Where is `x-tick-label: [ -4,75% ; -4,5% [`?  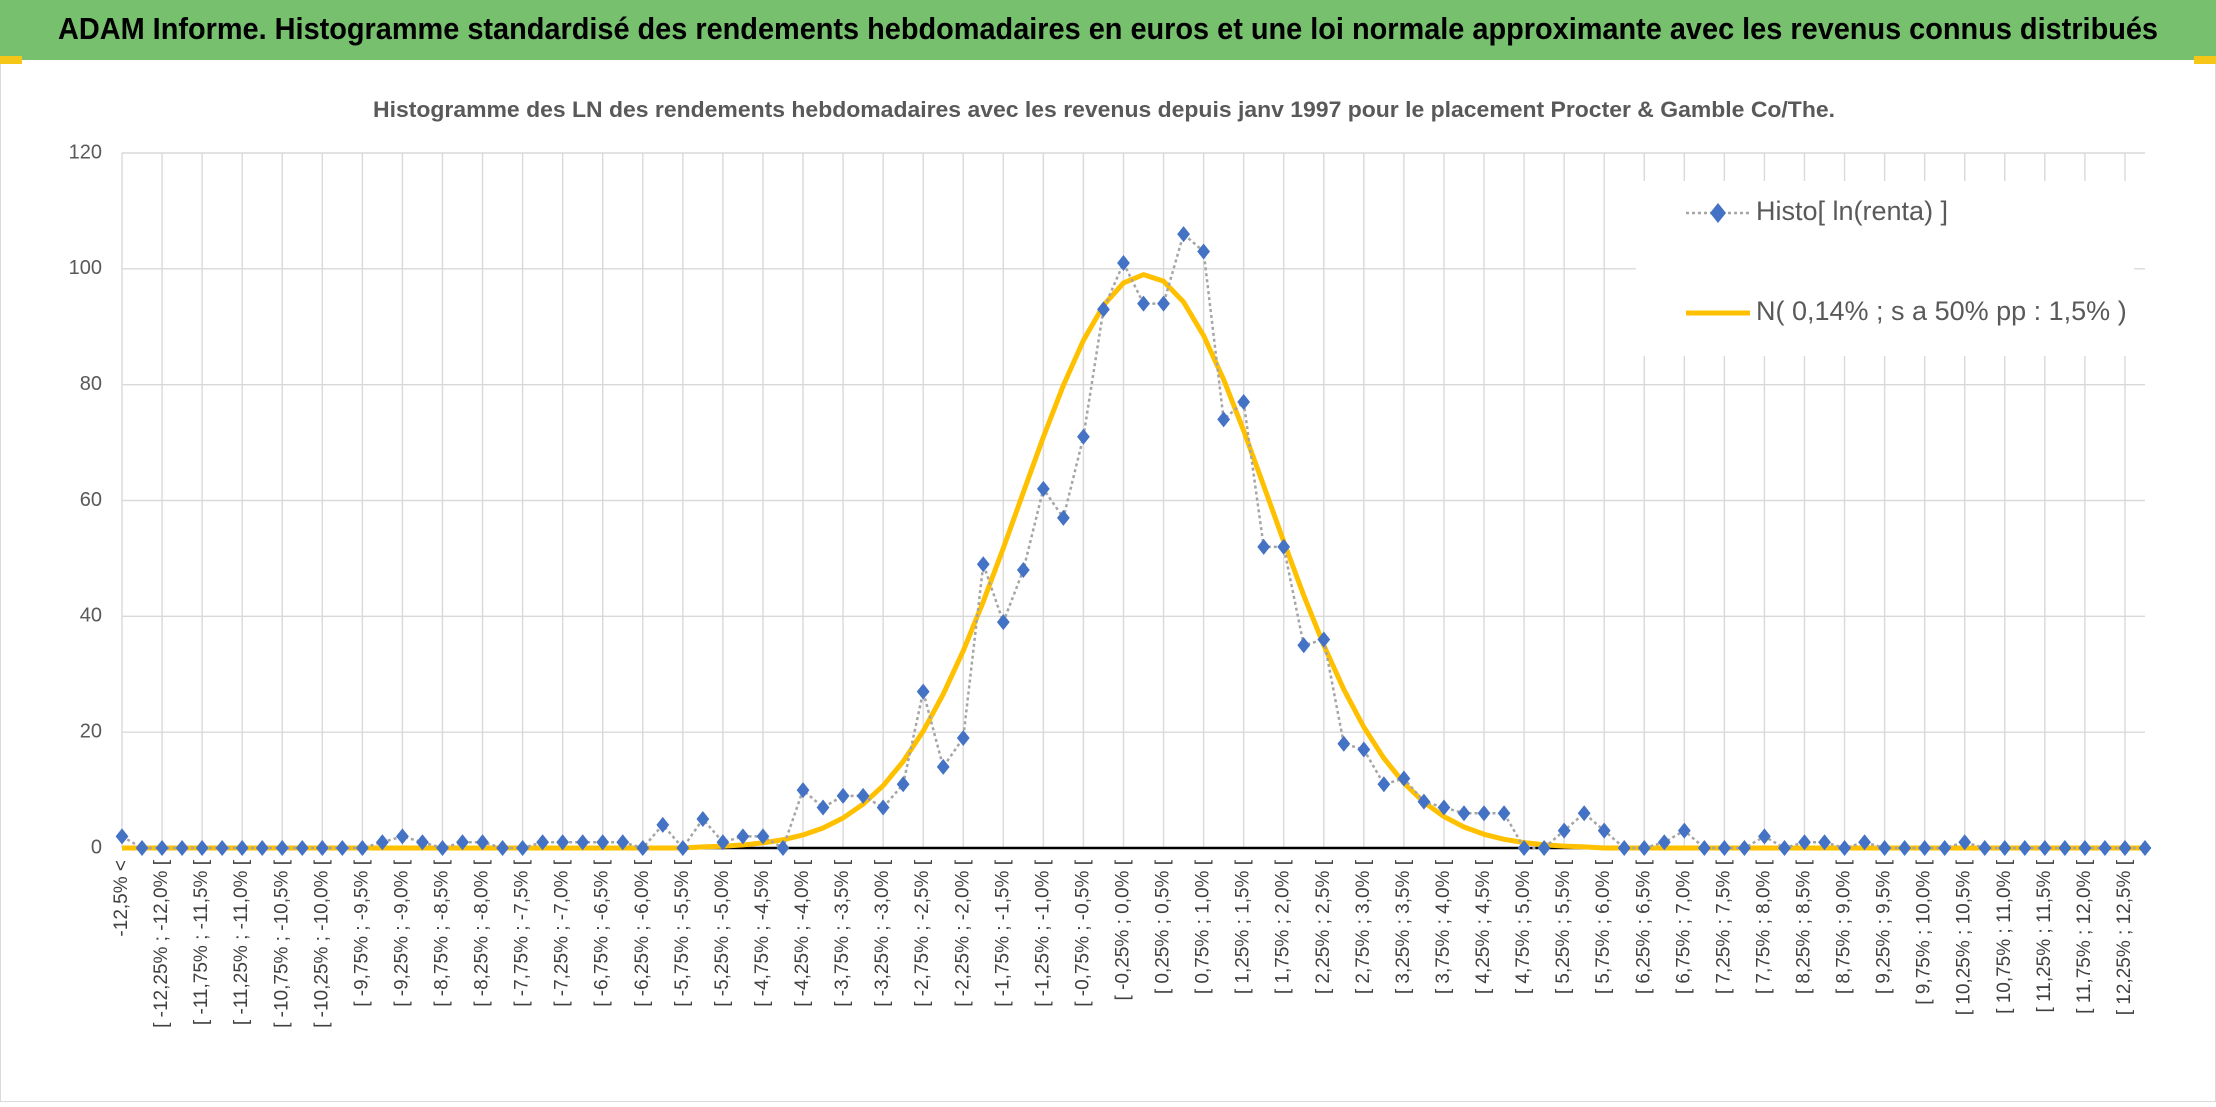 x-tick-label: [ -4,75% ; -4,5% [ is located at coordinates (762, 933).